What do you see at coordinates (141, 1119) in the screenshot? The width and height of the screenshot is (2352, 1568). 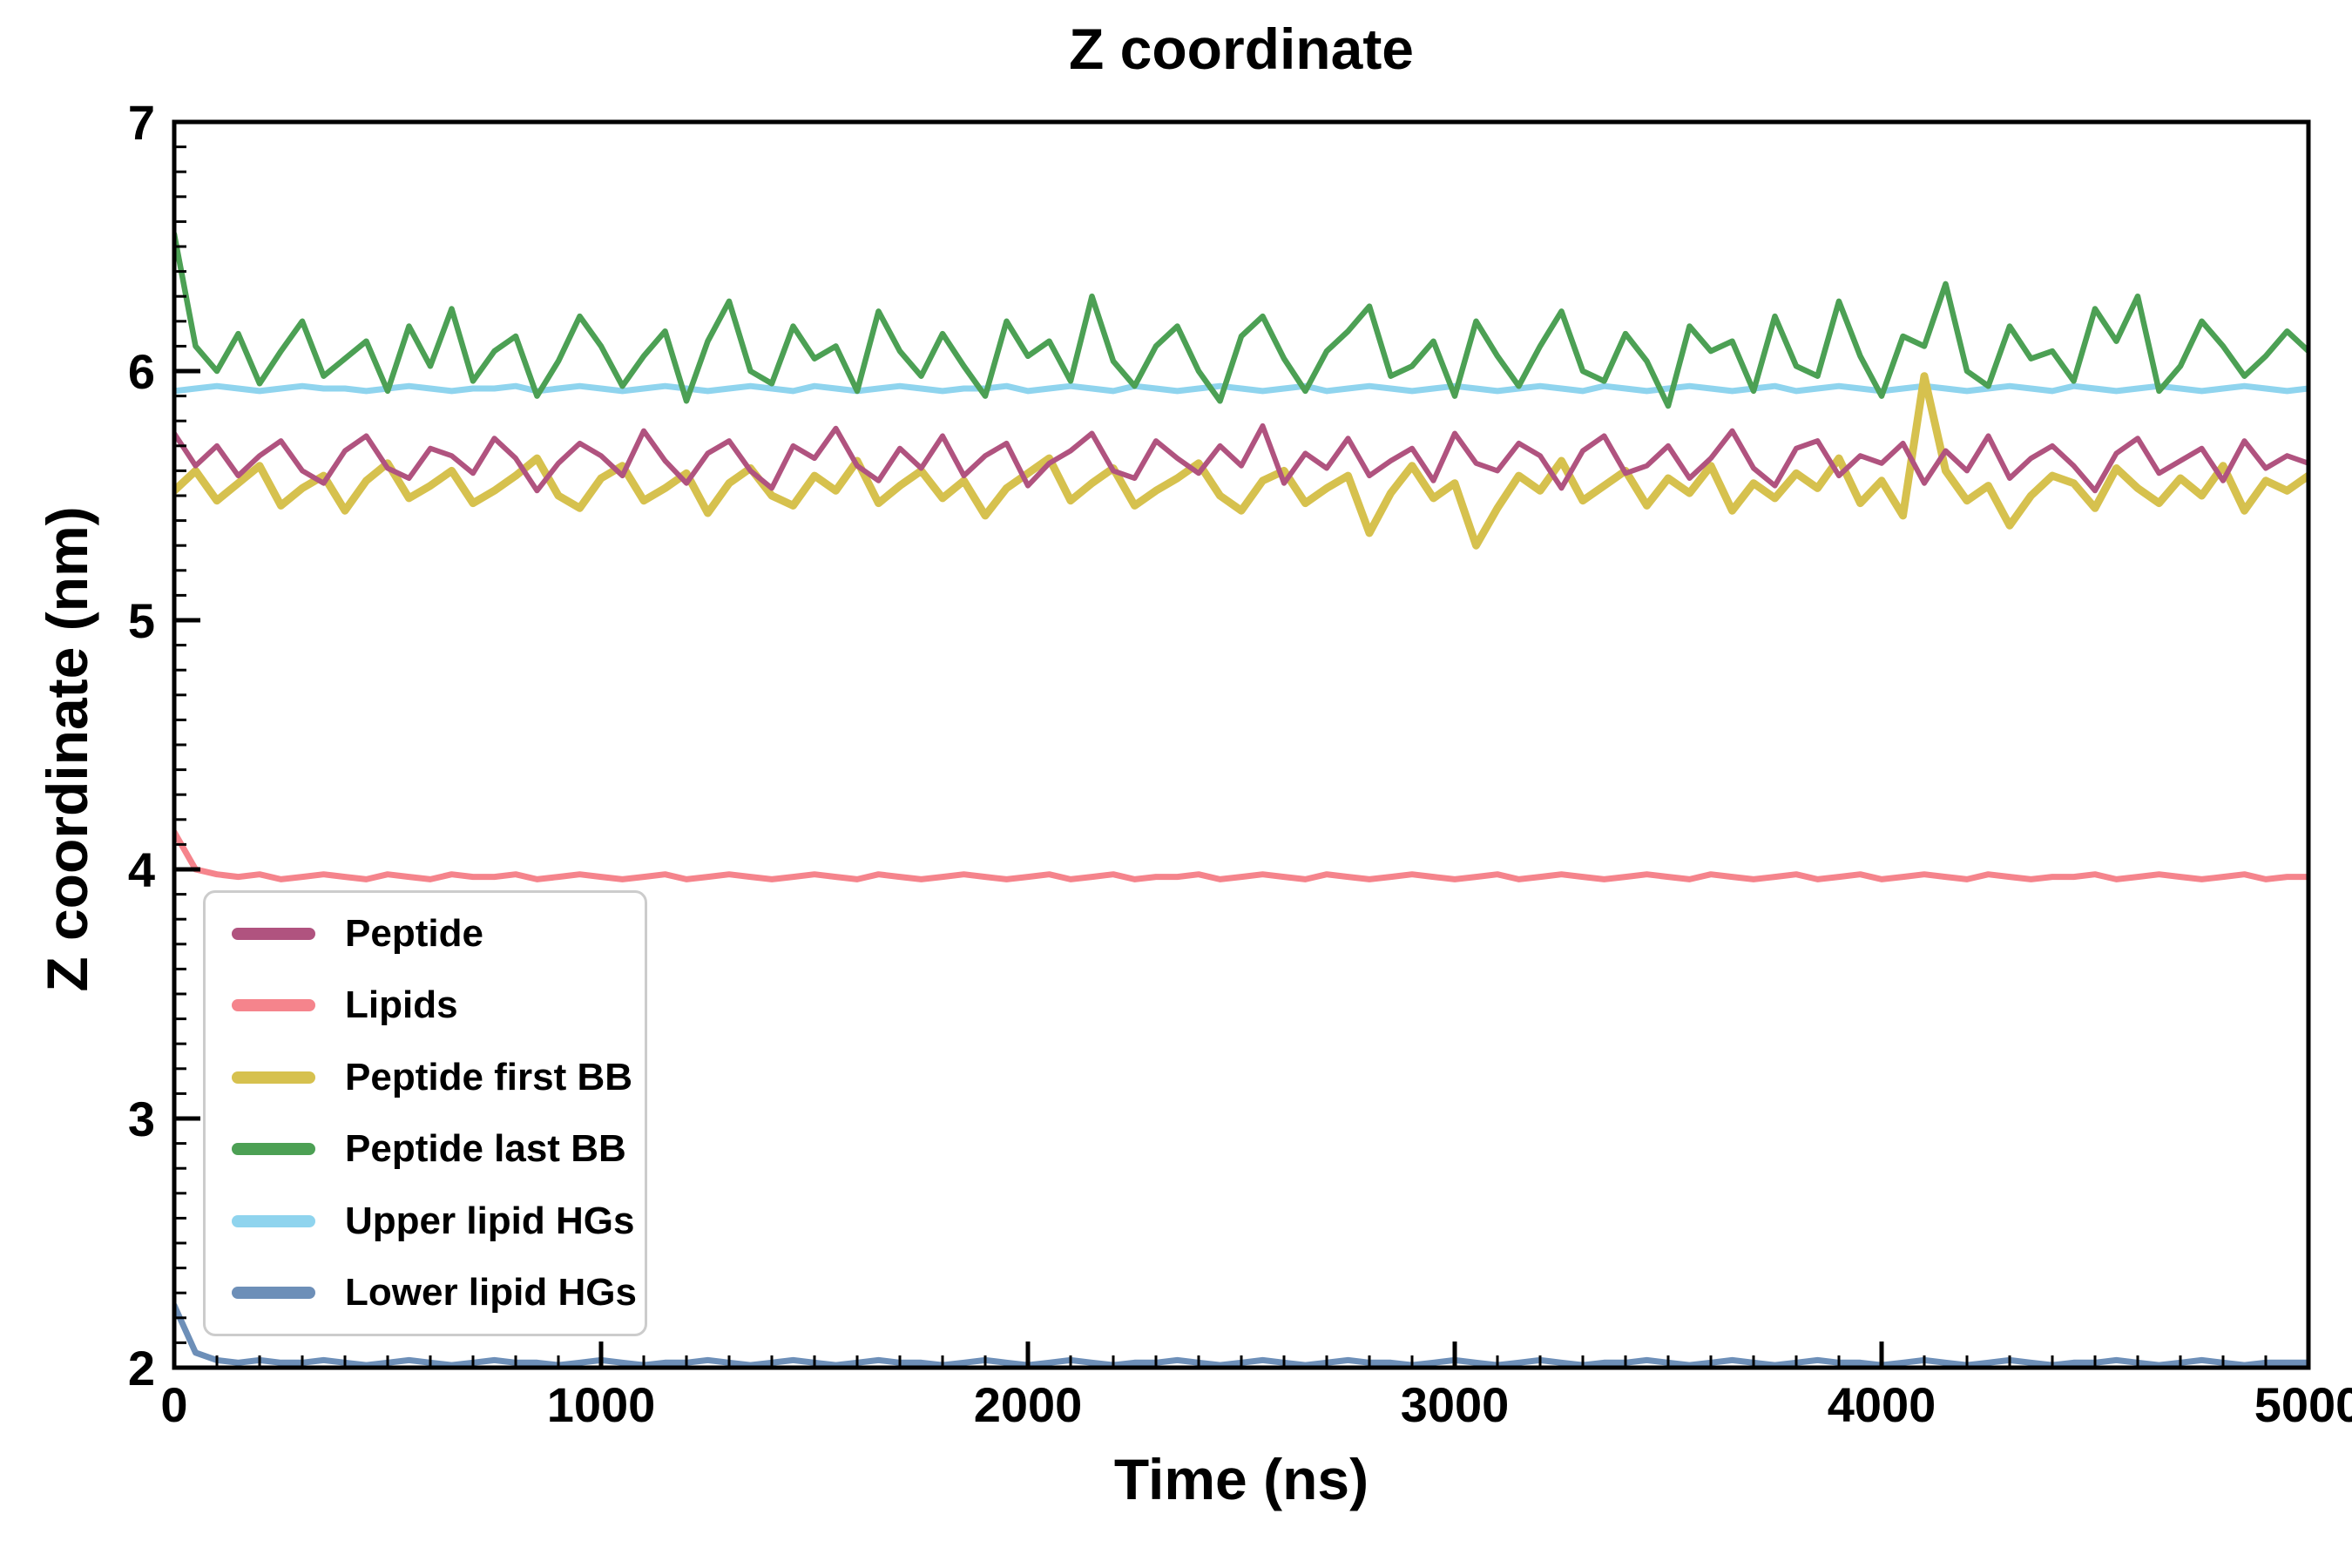 I see `y-tick-label: 3` at bounding box center [141, 1119].